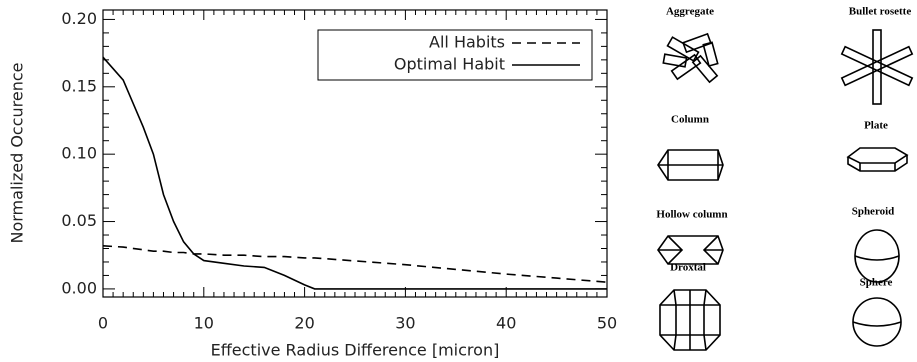 The width and height of the screenshot is (917, 362). I want to click on habit-label: Bullet rosette, so click(880, 12).